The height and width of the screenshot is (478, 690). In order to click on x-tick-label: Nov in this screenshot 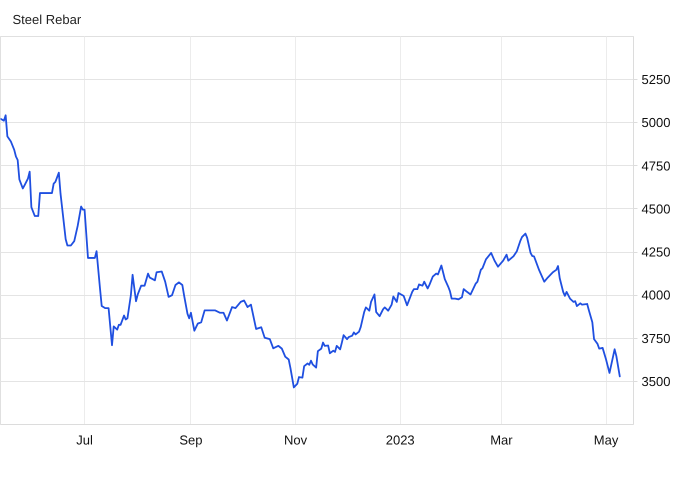, I will do `click(296, 440)`.